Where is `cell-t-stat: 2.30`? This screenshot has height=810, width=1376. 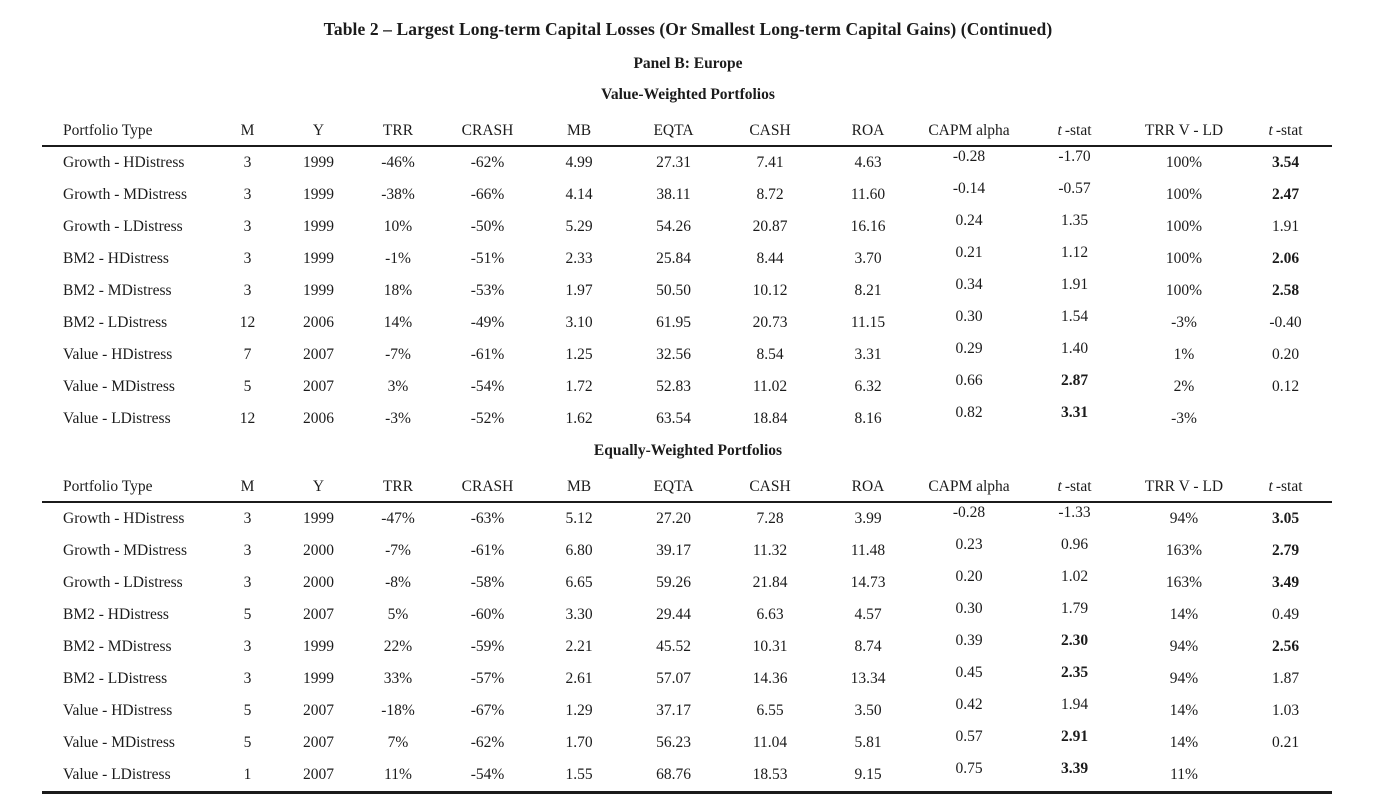 cell-t-stat: 2.30 is located at coordinates (1074, 647).